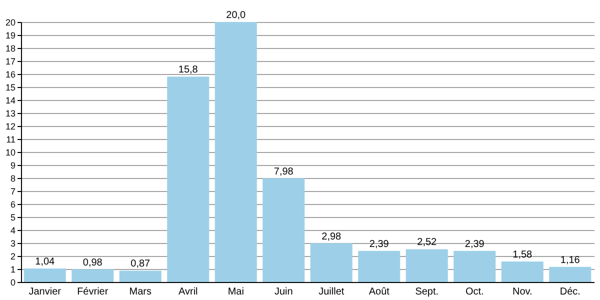 The width and height of the screenshot is (600, 300). Describe the element at coordinates (13, 217) in the screenshot. I see `y-tick-label: 5` at that location.